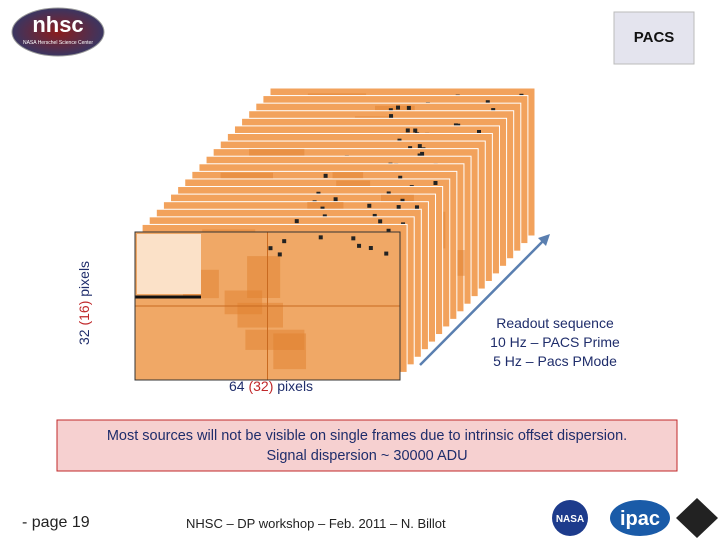 The width and height of the screenshot is (720, 540). Describe the element at coordinates (84, 278) in the screenshot. I see `y-label-unit: pixels` at that location.